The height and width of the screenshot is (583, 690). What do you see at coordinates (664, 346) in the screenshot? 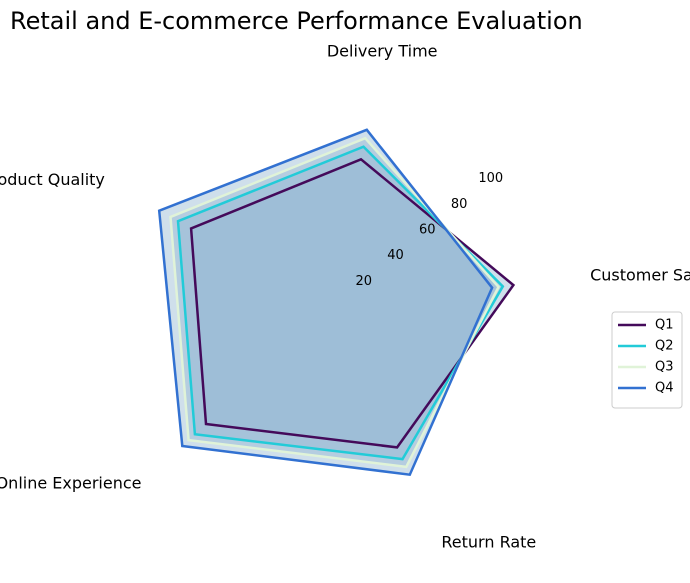
I see `legend-label-q2: Q2` at bounding box center [664, 346].